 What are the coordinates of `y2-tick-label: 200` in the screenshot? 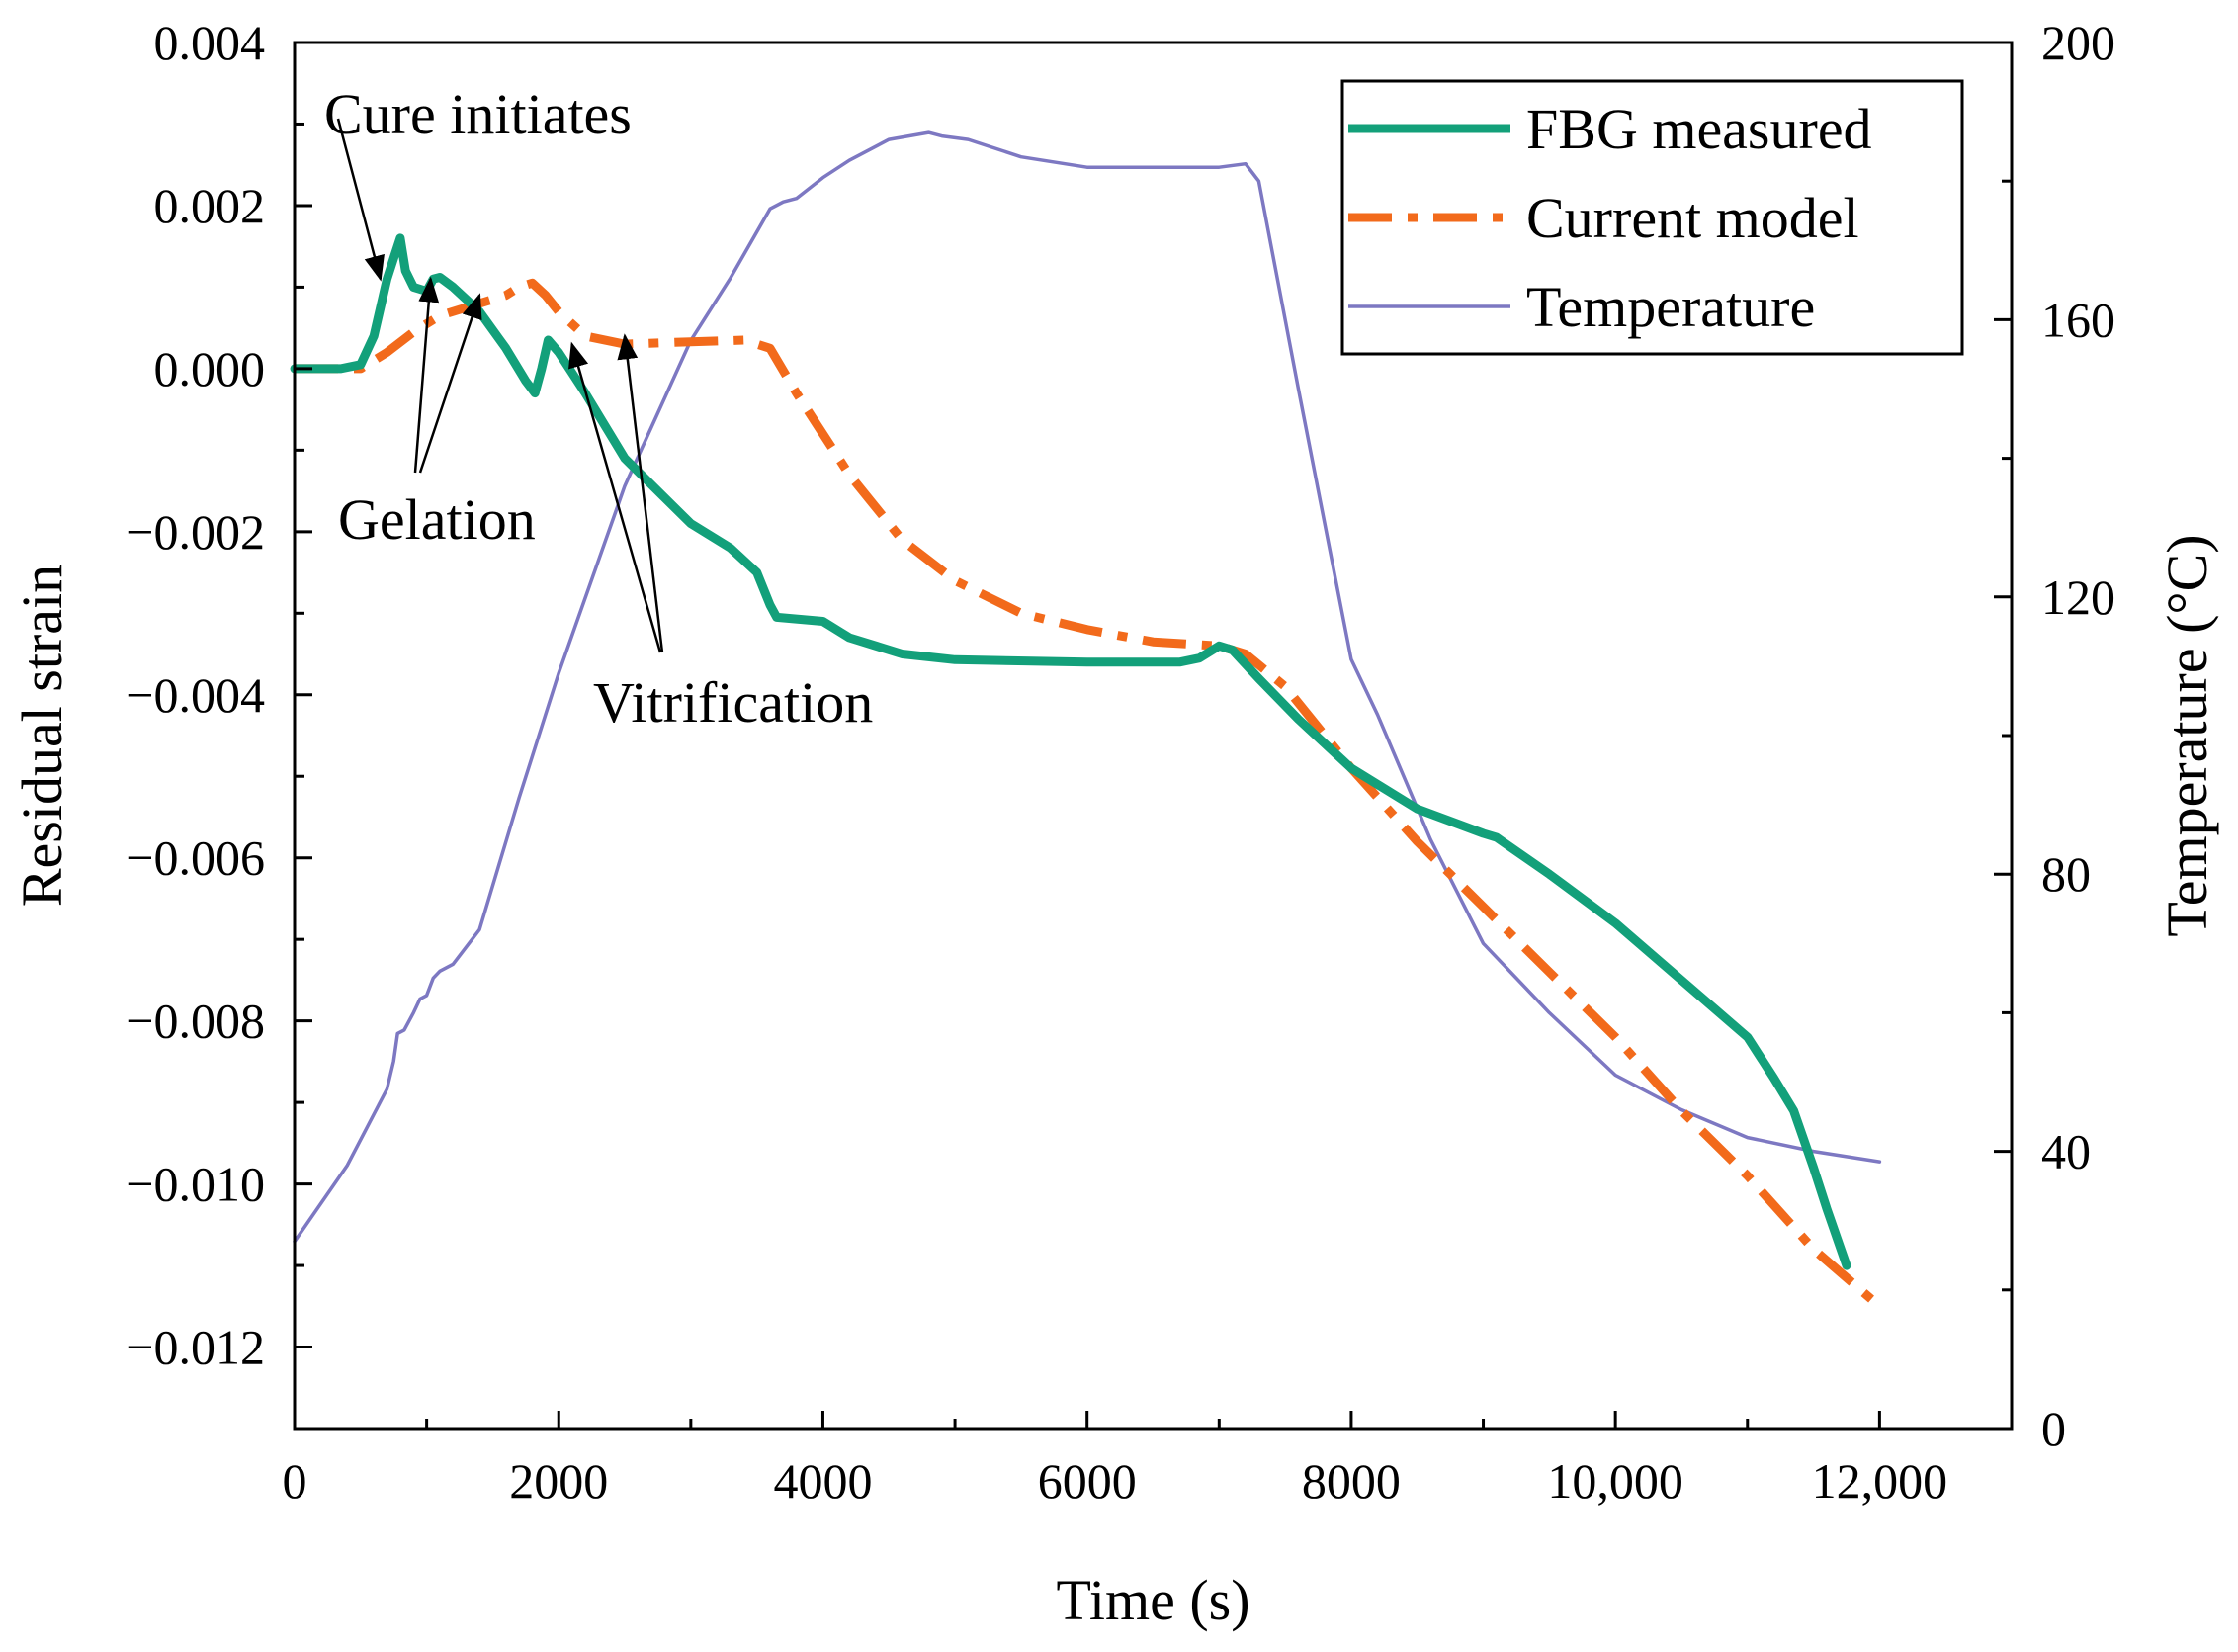 It's located at (2078, 43).